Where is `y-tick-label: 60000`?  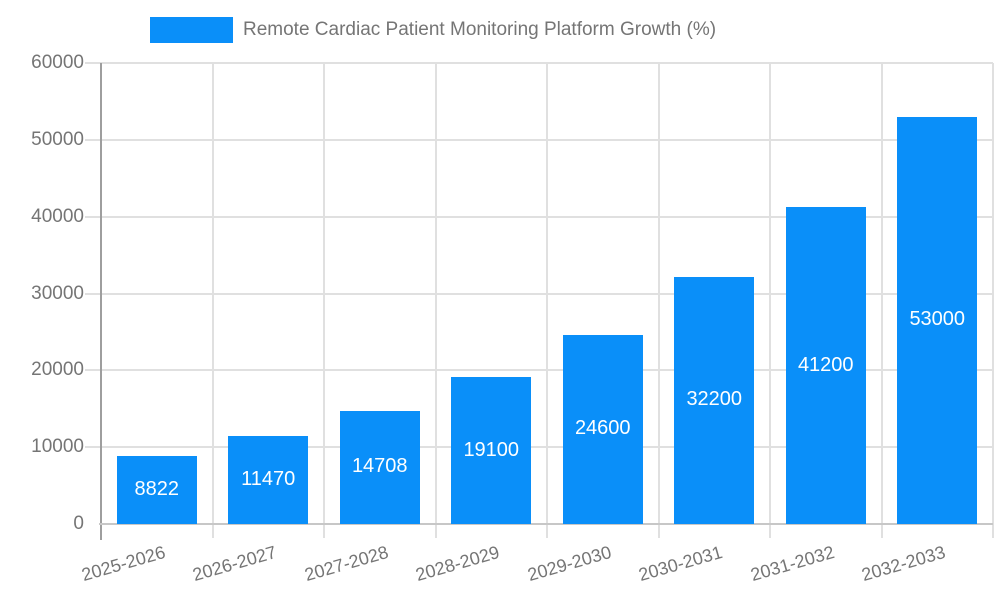 y-tick-label: 60000 is located at coordinates (57, 62).